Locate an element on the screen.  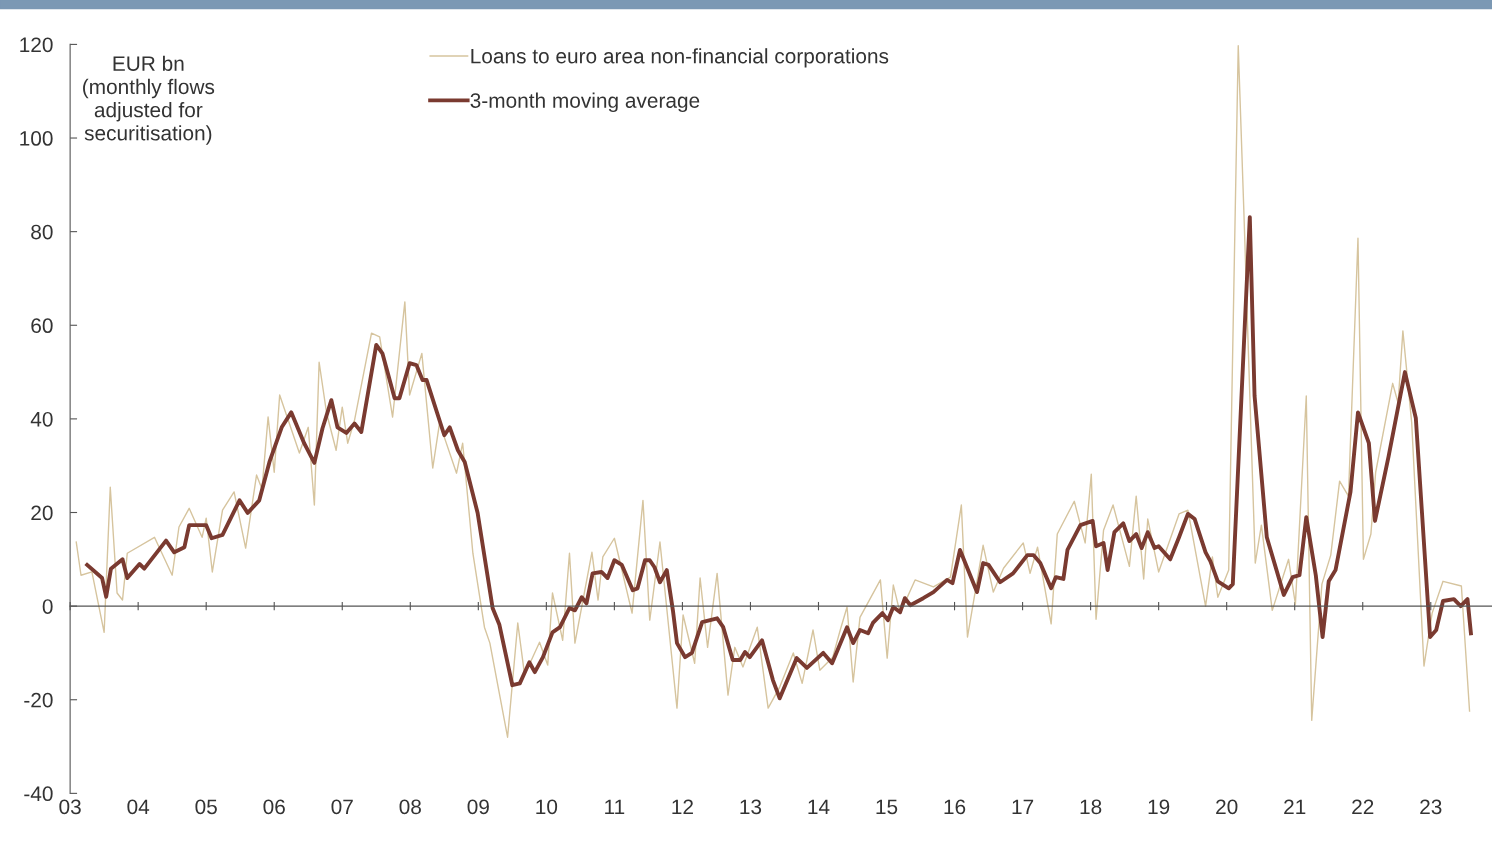
y-tick-label: -40 is located at coordinates (38, 794).